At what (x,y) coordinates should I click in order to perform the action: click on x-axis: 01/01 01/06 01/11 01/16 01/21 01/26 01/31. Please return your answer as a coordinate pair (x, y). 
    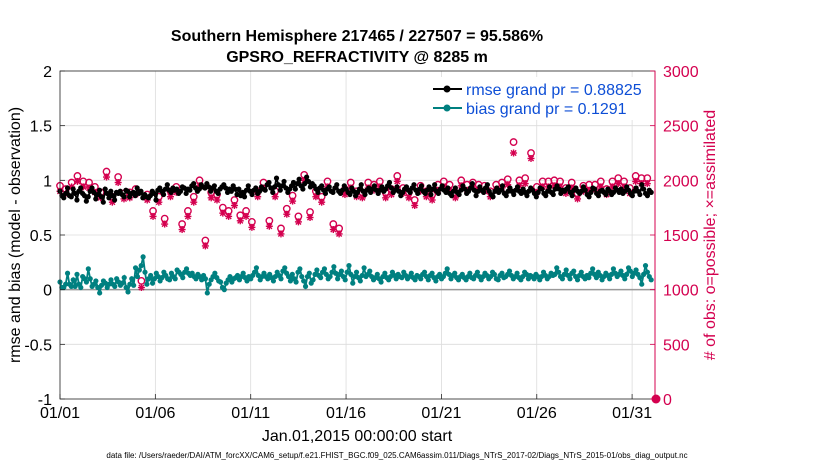
    Looking at the image, I should click on (346, 408).